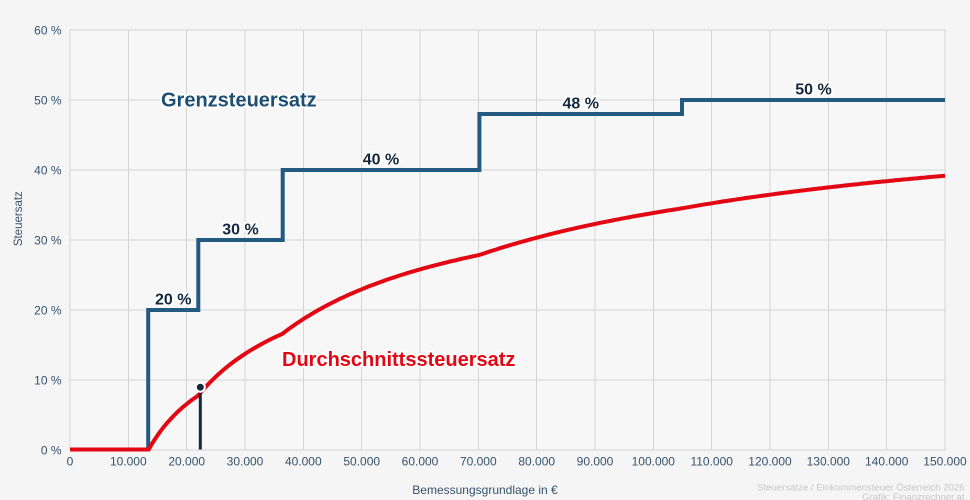 The image size is (970, 500). What do you see at coordinates (945, 462) in the screenshot?
I see `svg-text: 150.000` at bounding box center [945, 462].